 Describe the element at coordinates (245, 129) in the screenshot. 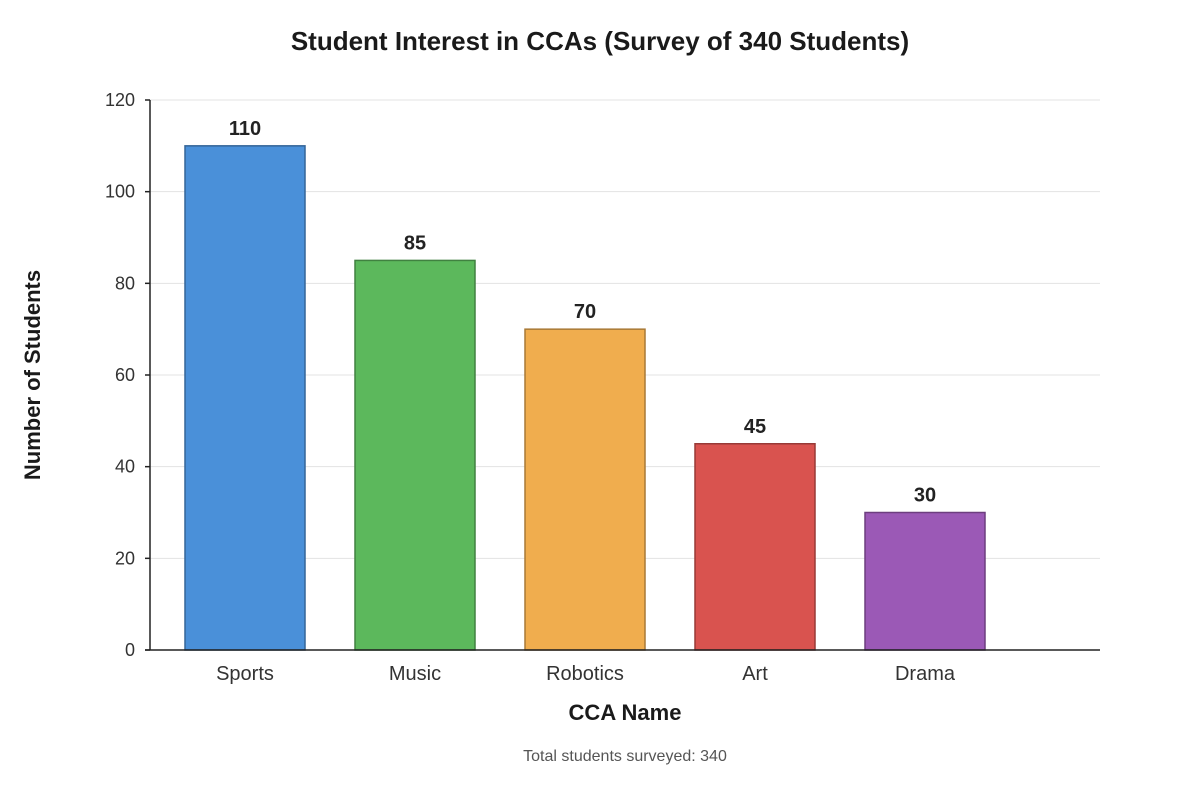

I see `data-label-sports: 110` at that location.